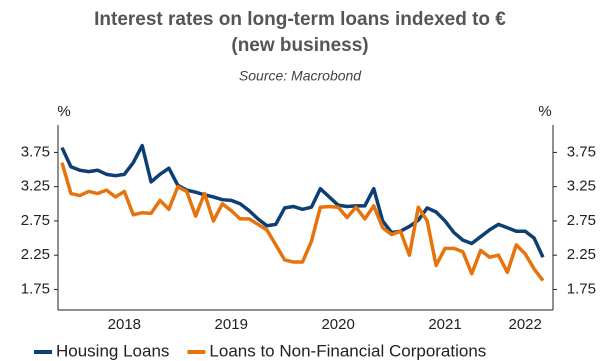 The image size is (600, 361). Describe the element at coordinates (35, 151) in the screenshot. I see `y-tick-label: 3.75` at that location.